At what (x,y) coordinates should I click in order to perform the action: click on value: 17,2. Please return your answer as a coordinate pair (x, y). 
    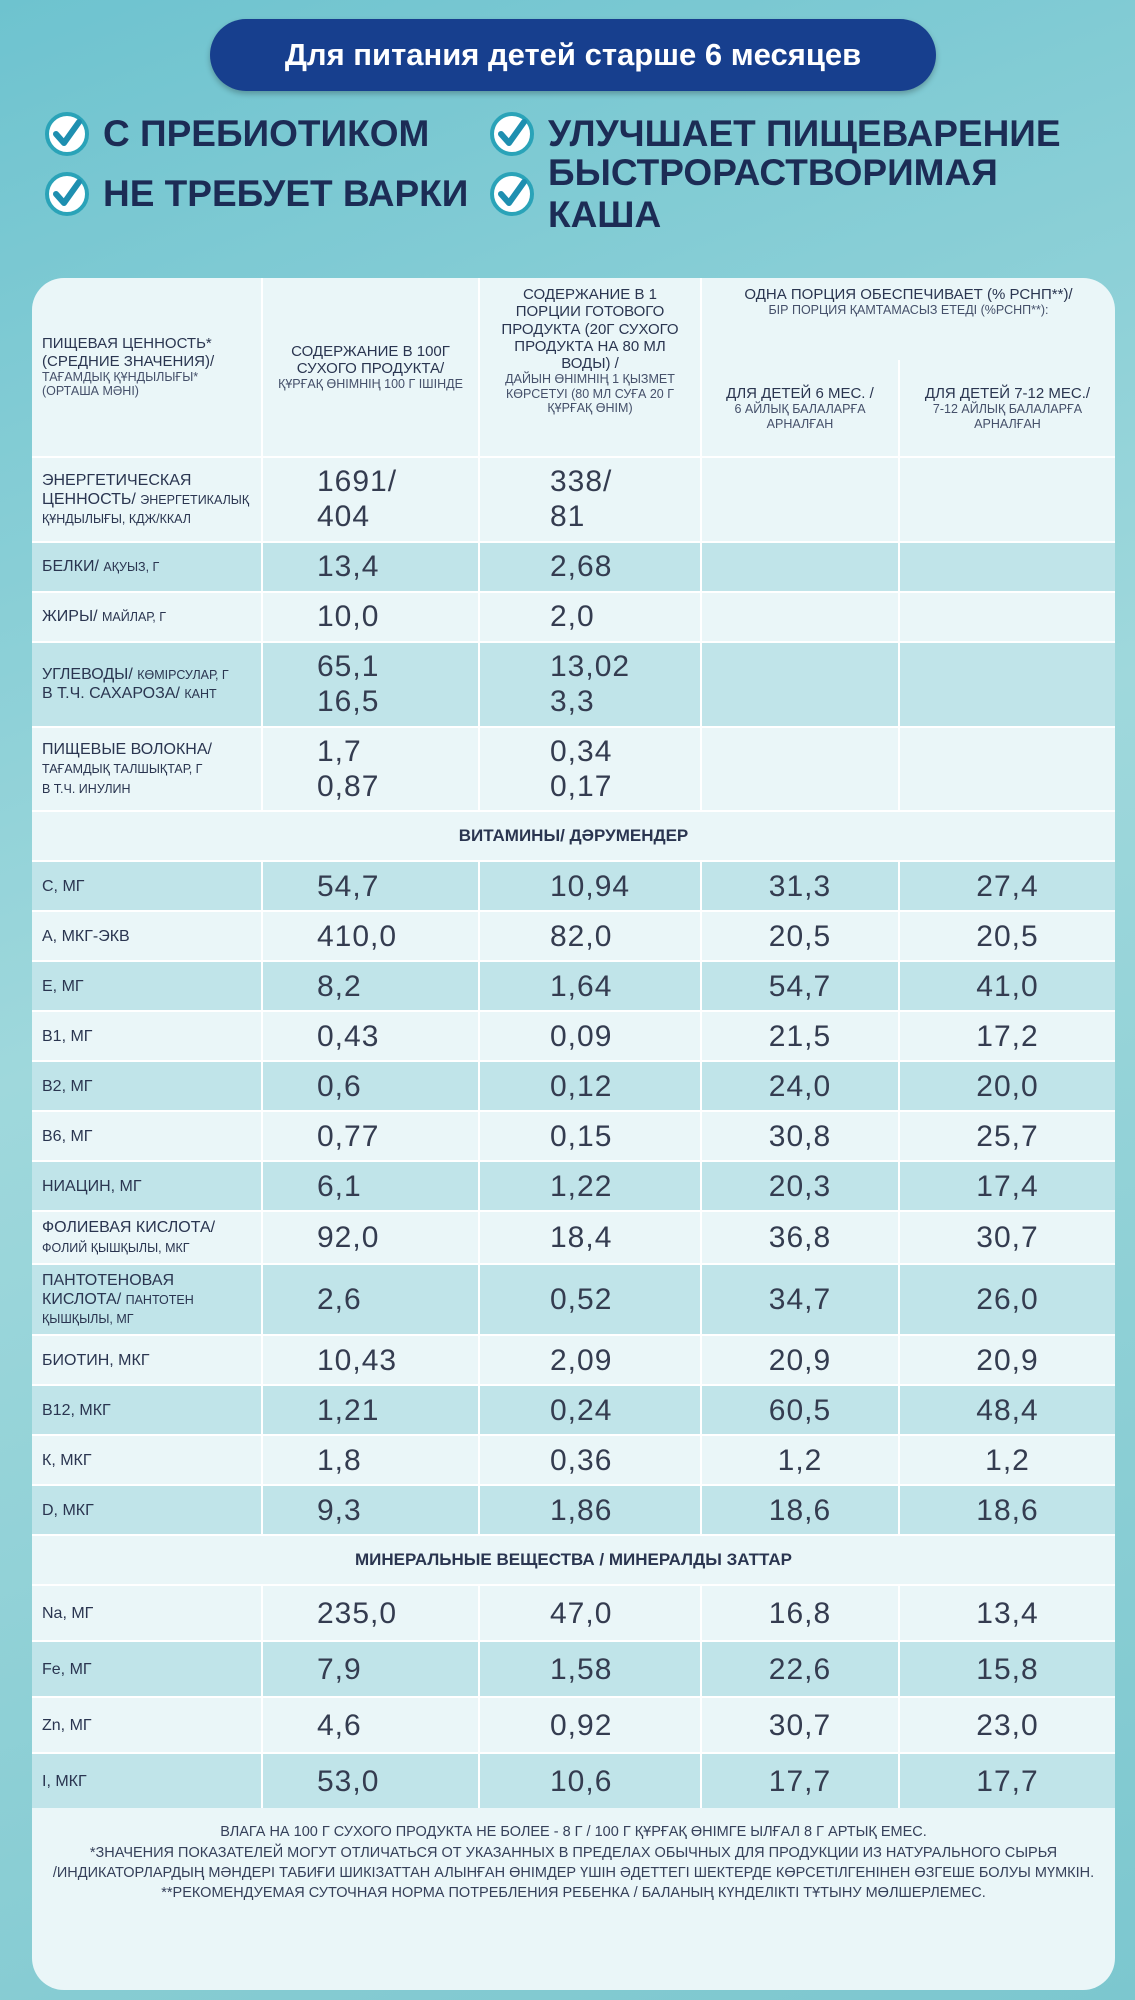
    Looking at the image, I should click on (1007, 1036).